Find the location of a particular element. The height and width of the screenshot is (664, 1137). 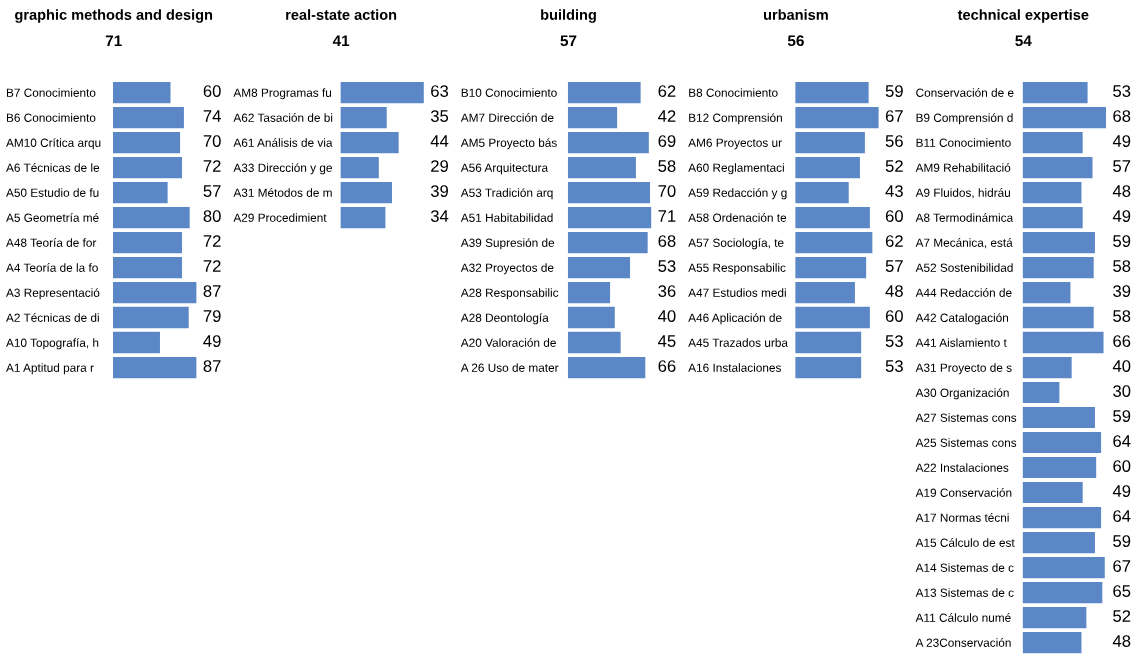

y-tick-label: AM8 Programas fu is located at coordinates (282, 94).